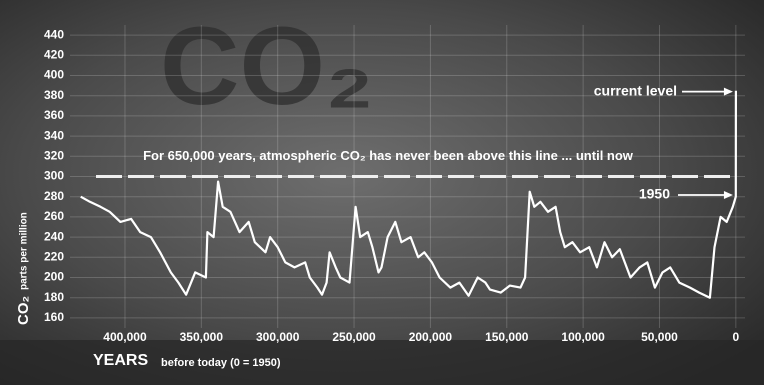 Image resolution: width=764 pixels, height=385 pixels. Describe the element at coordinates (583, 337) in the screenshot. I see `x-tick-label: 100,000` at that location.